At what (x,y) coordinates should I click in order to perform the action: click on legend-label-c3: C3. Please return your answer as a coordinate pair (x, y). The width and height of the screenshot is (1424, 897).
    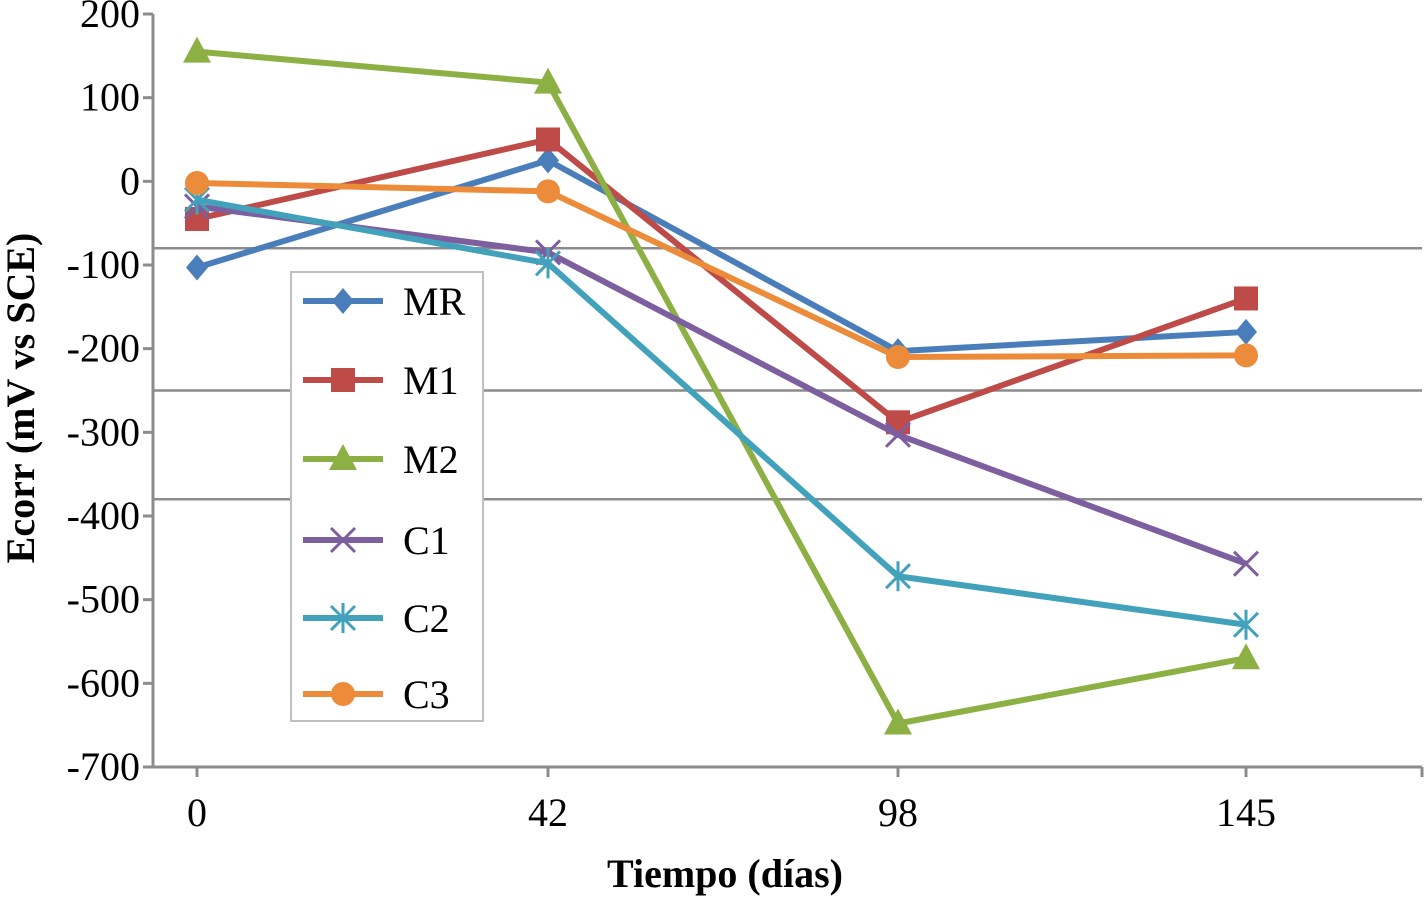
    Looking at the image, I should click on (426, 694).